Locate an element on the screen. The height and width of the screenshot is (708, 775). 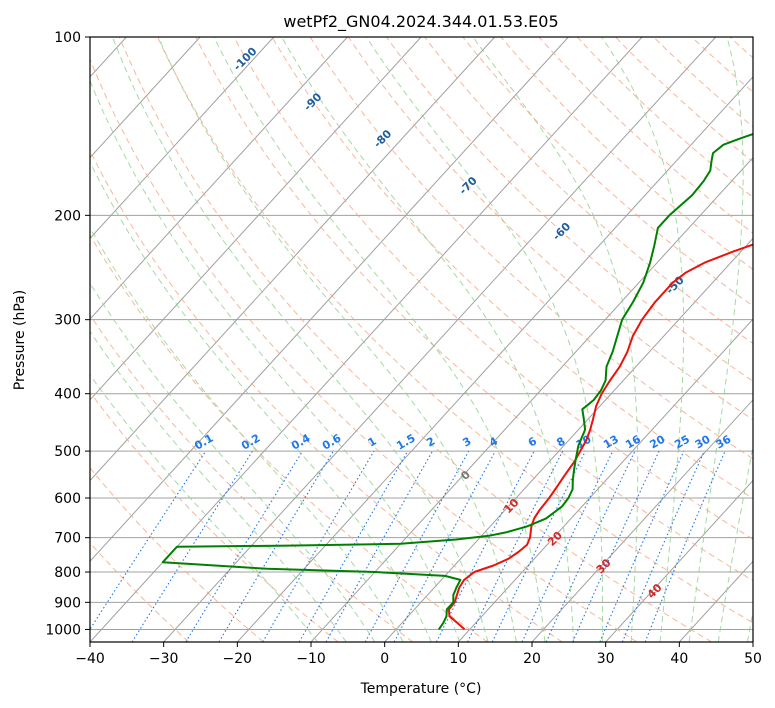
y-tick-label: 300 is located at coordinates (67, 321).